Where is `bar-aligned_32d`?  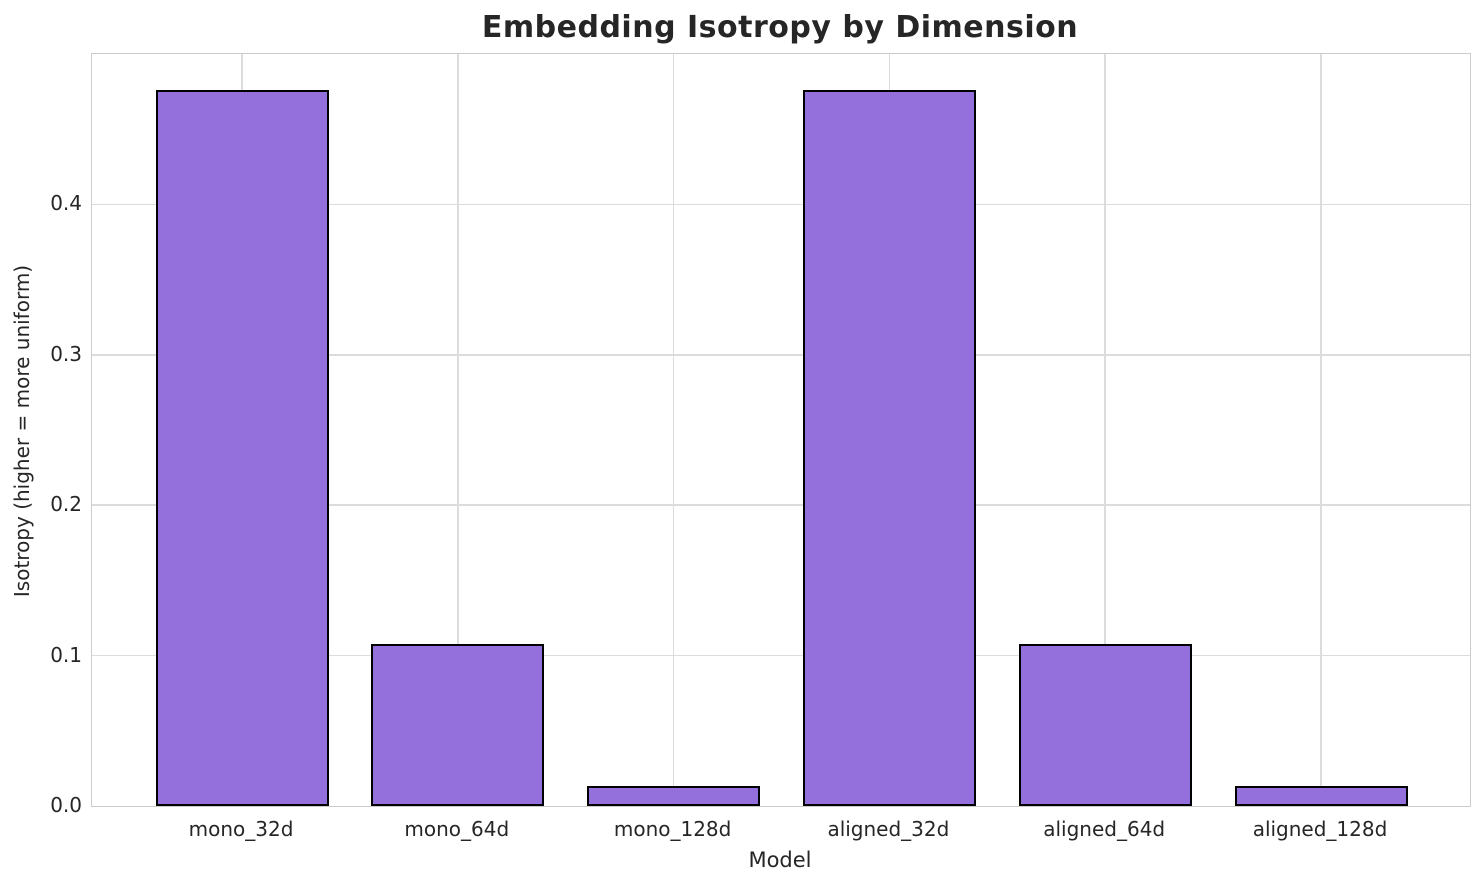 bar-aligned_32d is located at coordinates (889, 448).